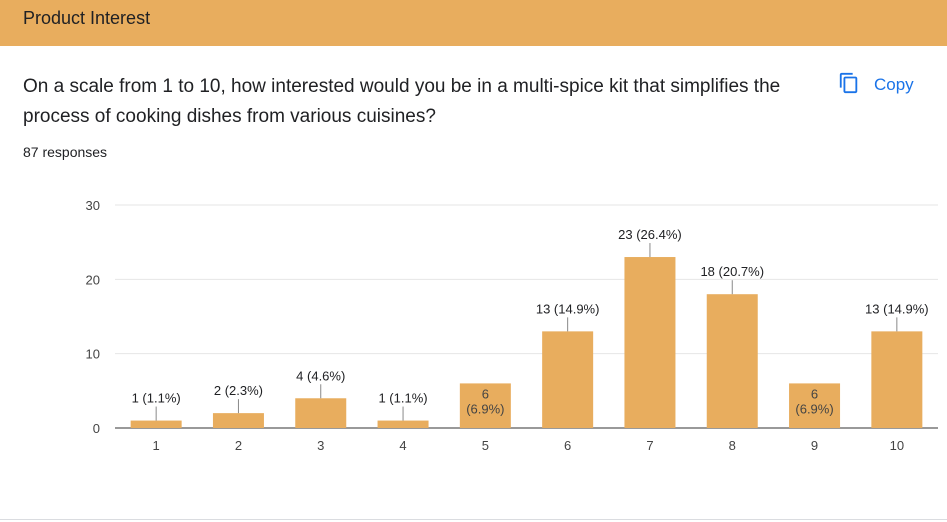 The image size is (947, 522). Describe the element at coordinates (320, 445) in the screenshot. I see `x-tick-label: 3` at that location.